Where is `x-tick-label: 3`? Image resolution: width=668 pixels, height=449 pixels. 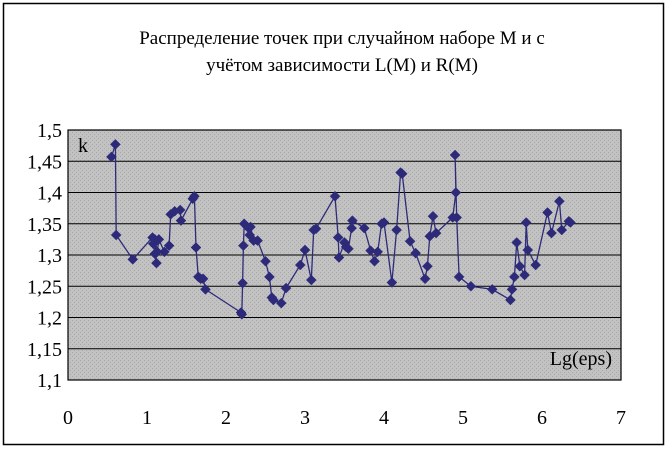
x-tick-label: 3 is located at coordinates (305, 418).